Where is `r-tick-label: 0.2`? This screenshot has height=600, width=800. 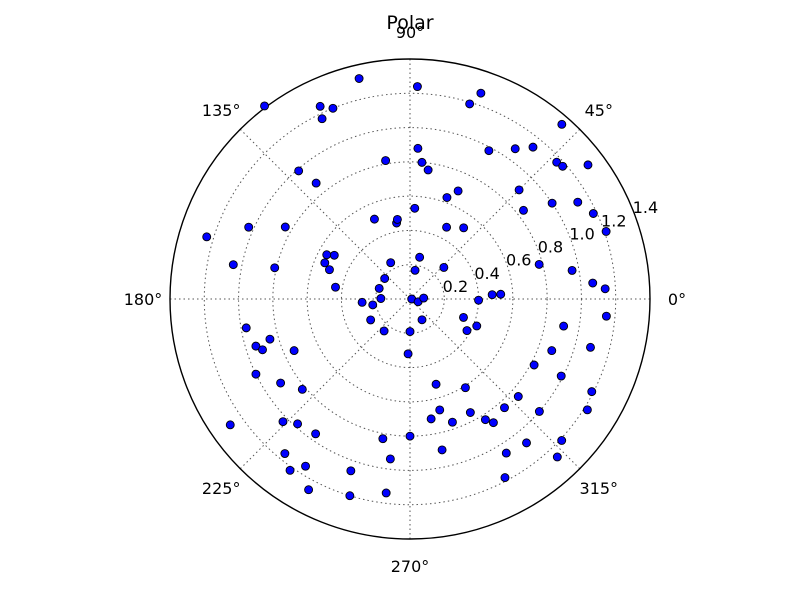
r-tick-label: 0.2 is located at coordinates (455, 286).